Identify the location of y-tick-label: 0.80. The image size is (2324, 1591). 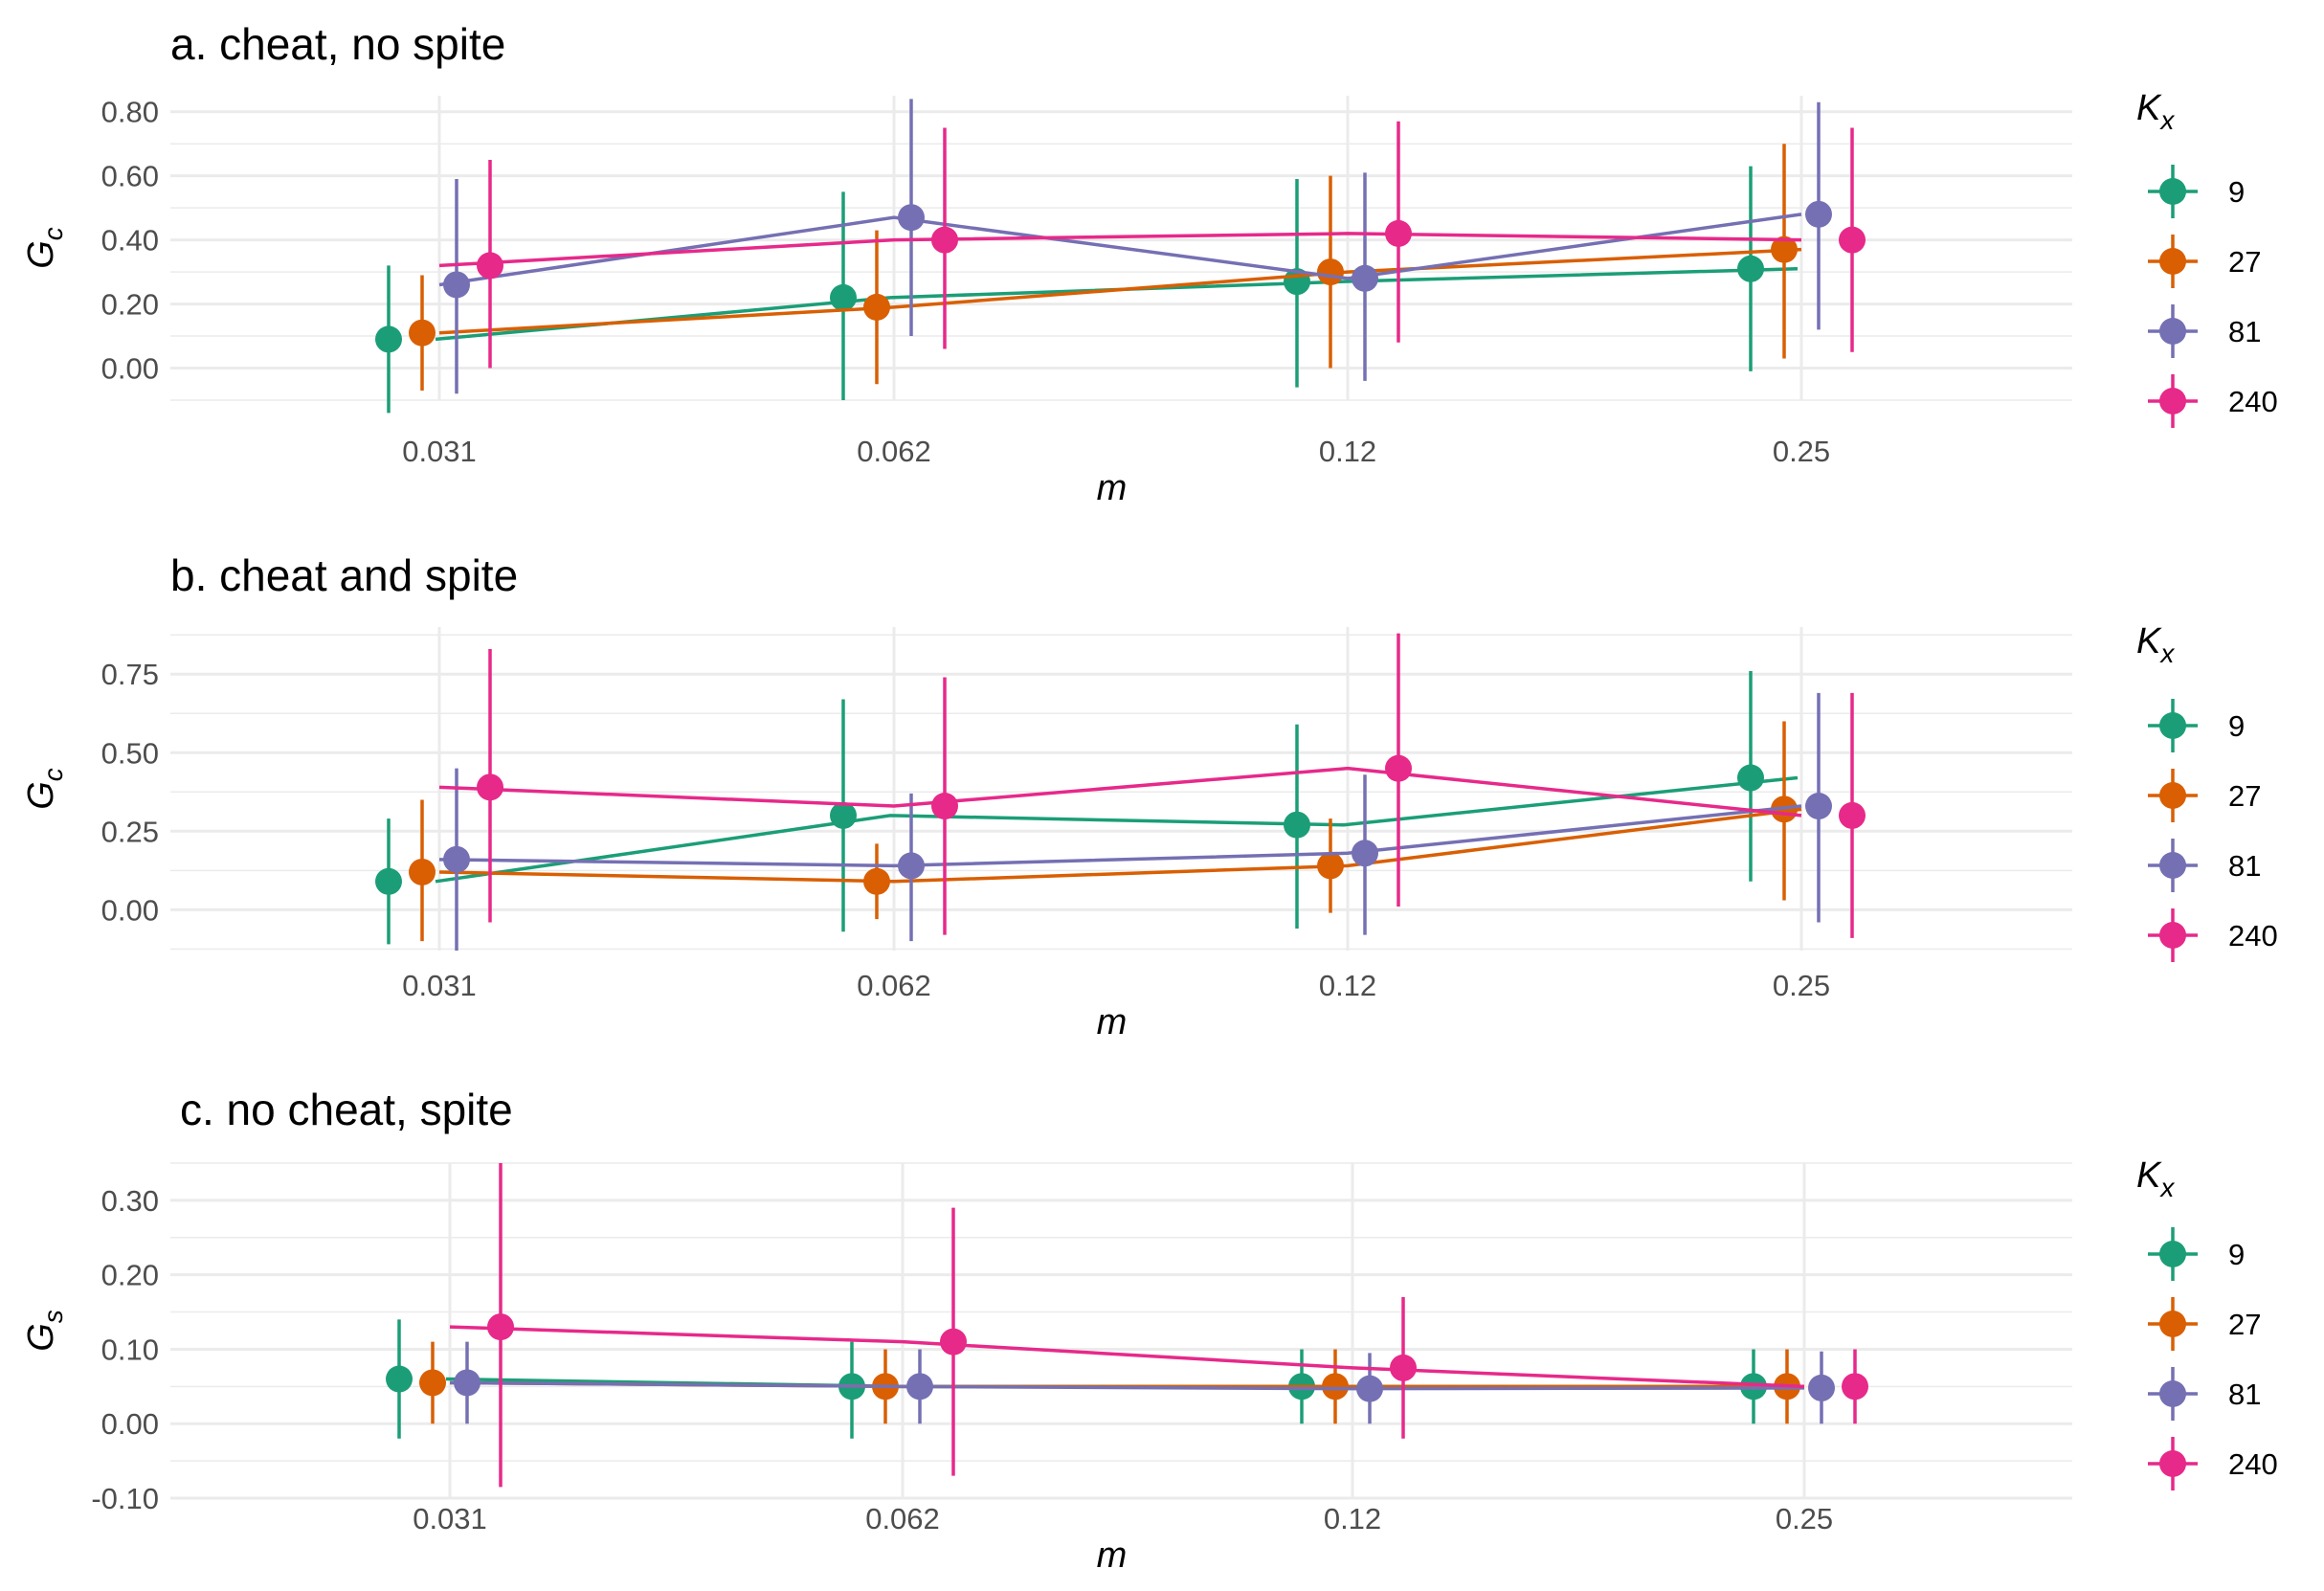
(130, 112).